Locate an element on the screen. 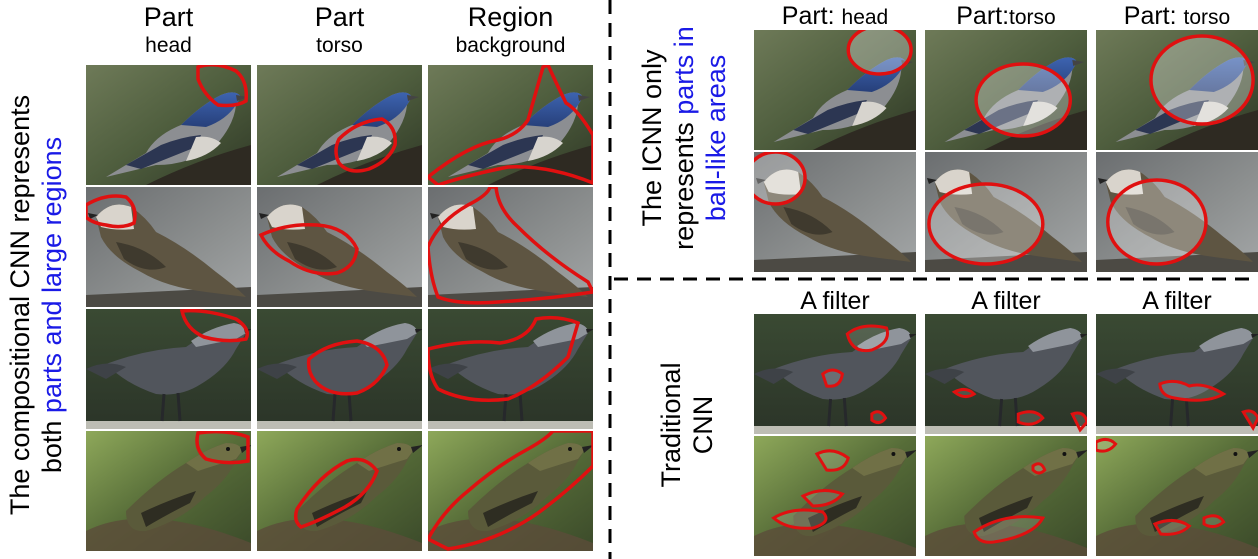 The height and width of the screenshot is (559, 1258). left-tile-r1-c3 is located at coordinates (510, 125).